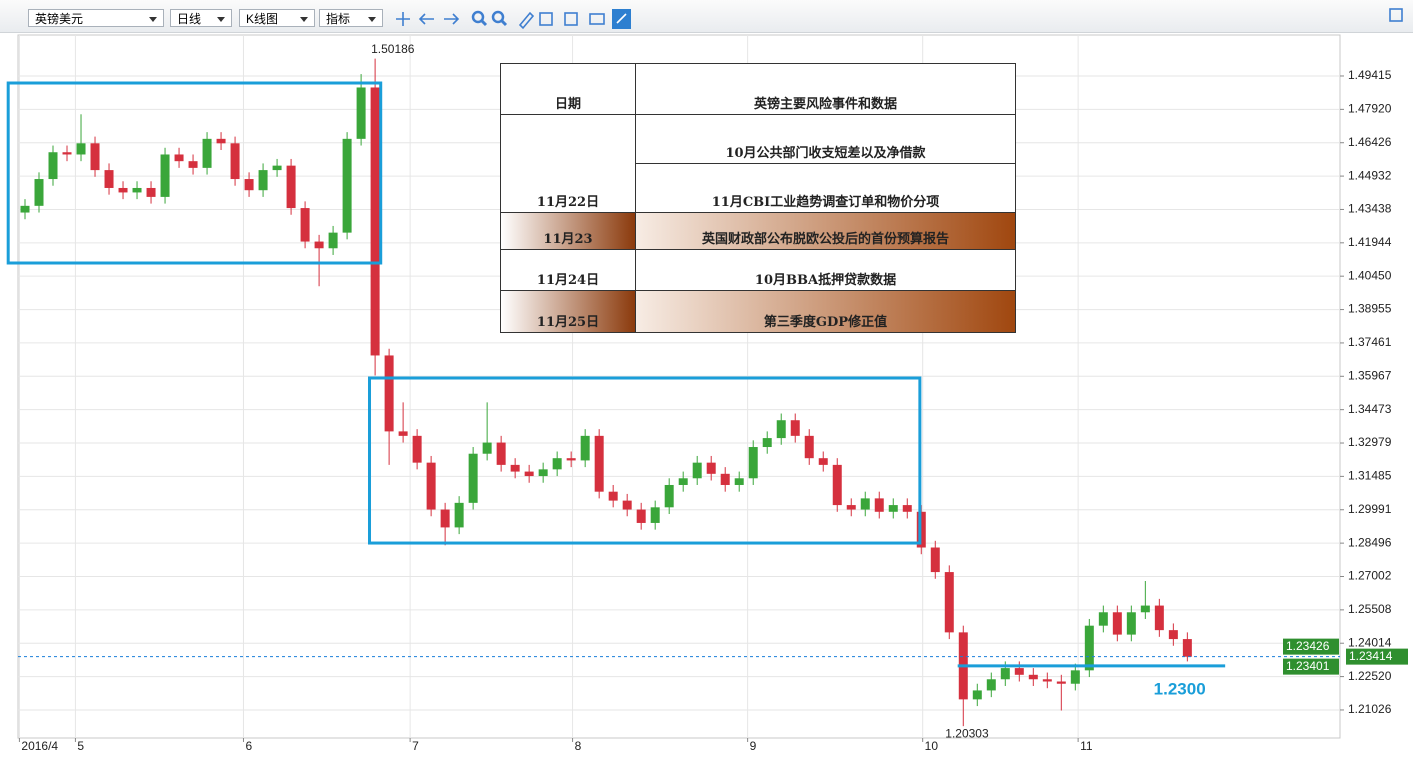  Describe the element at coordinates (932, 746) in the screenshot. I see `x-tick-label: 10` at that location.